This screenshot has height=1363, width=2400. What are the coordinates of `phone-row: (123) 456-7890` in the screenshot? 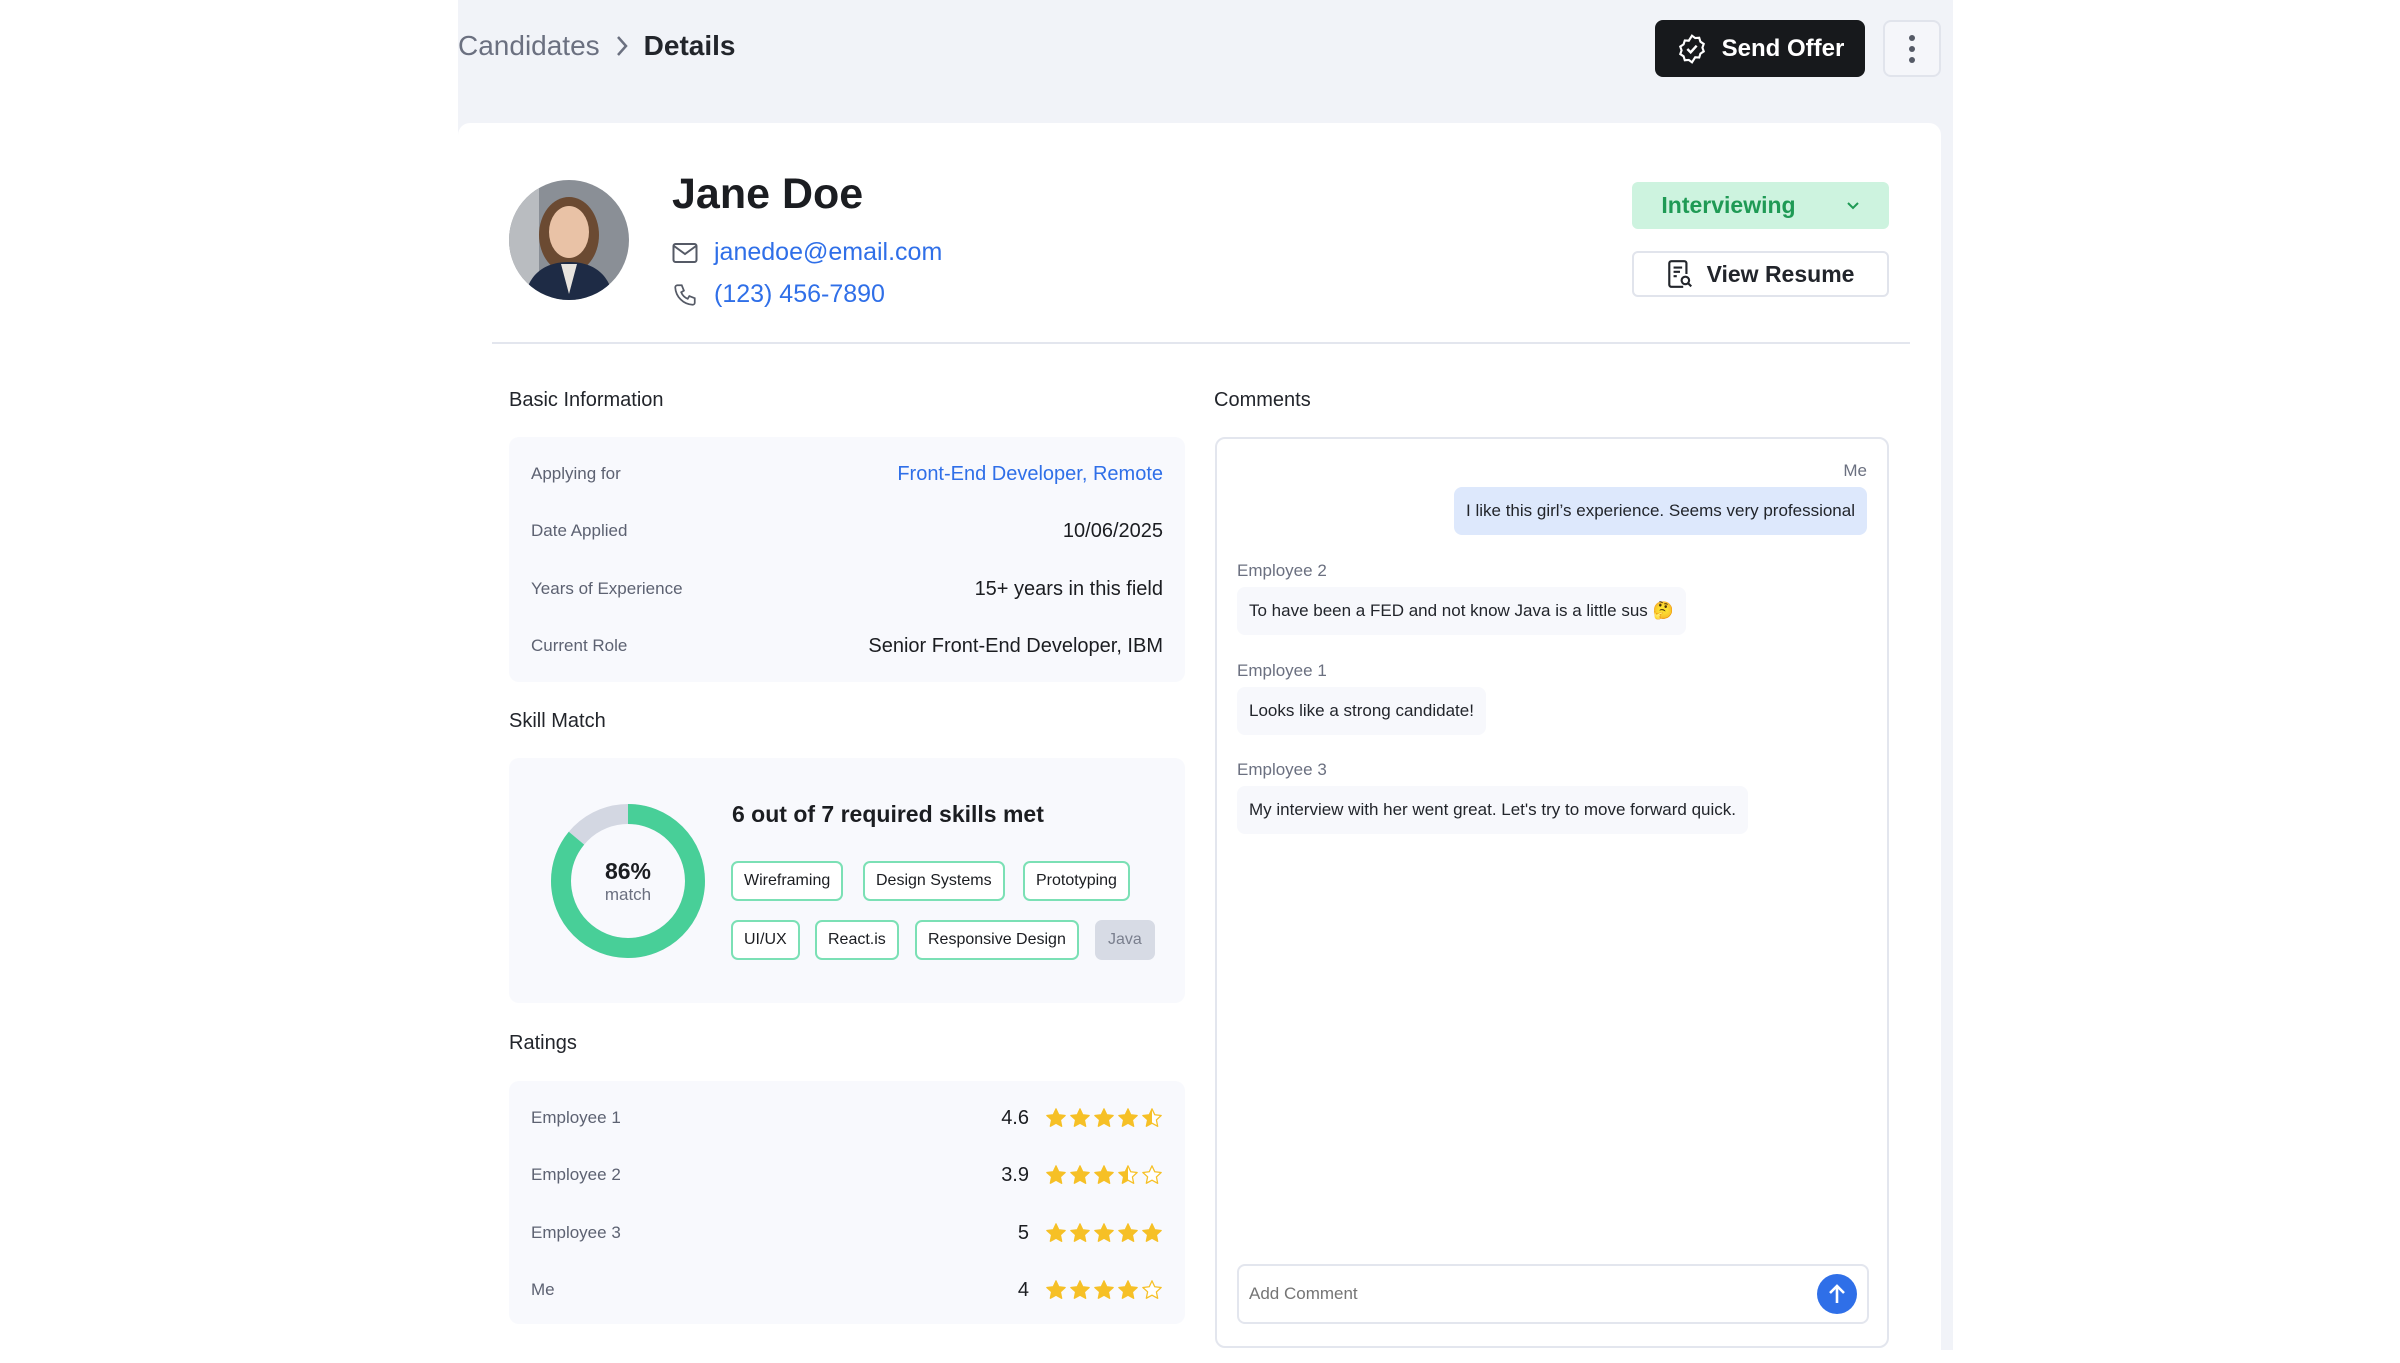 It's located at (778, 294).